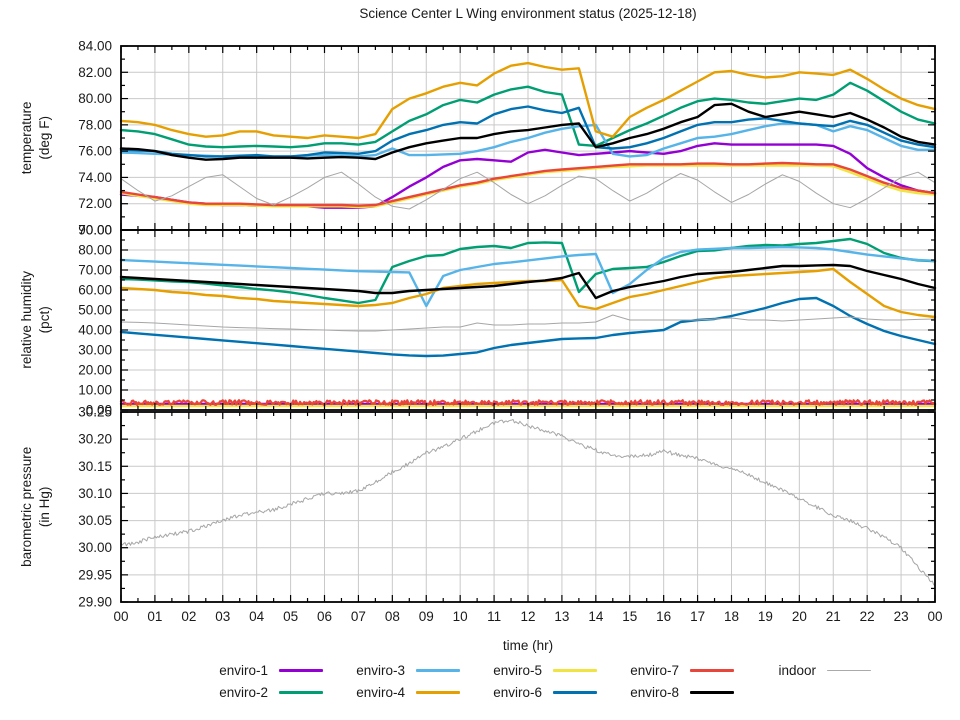  I want to click on svg-text: 78.00, so click(95, 124).